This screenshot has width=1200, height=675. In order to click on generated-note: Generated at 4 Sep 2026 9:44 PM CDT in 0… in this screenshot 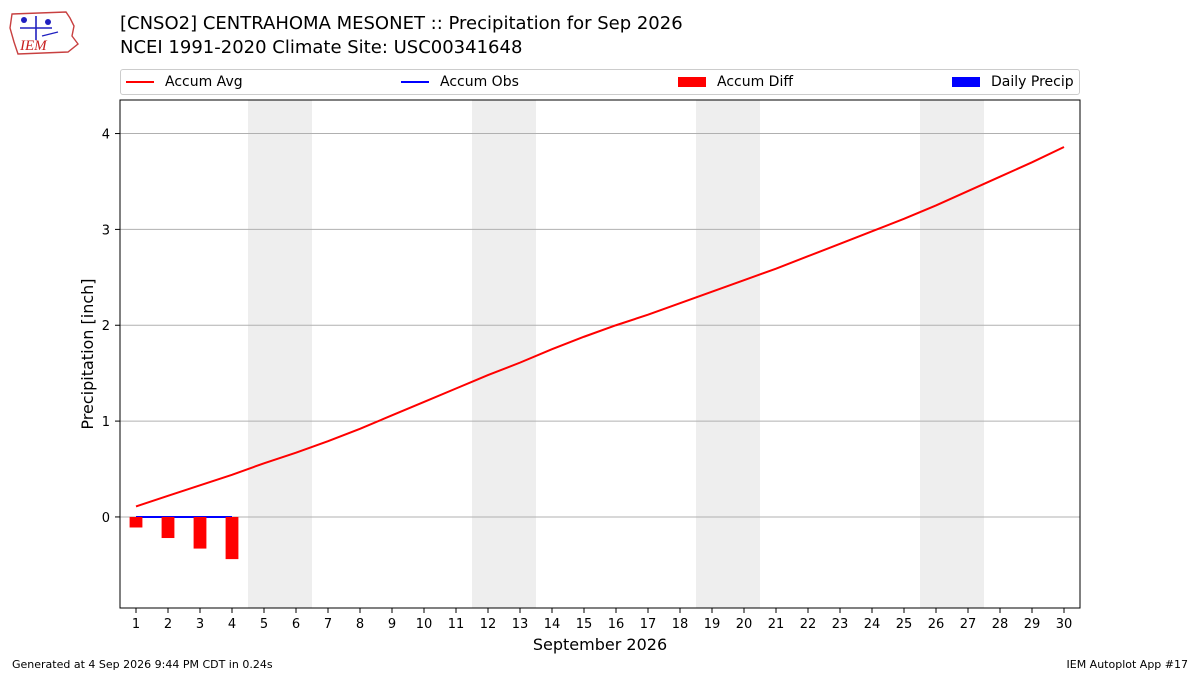, I will do `click(142, 664)`.